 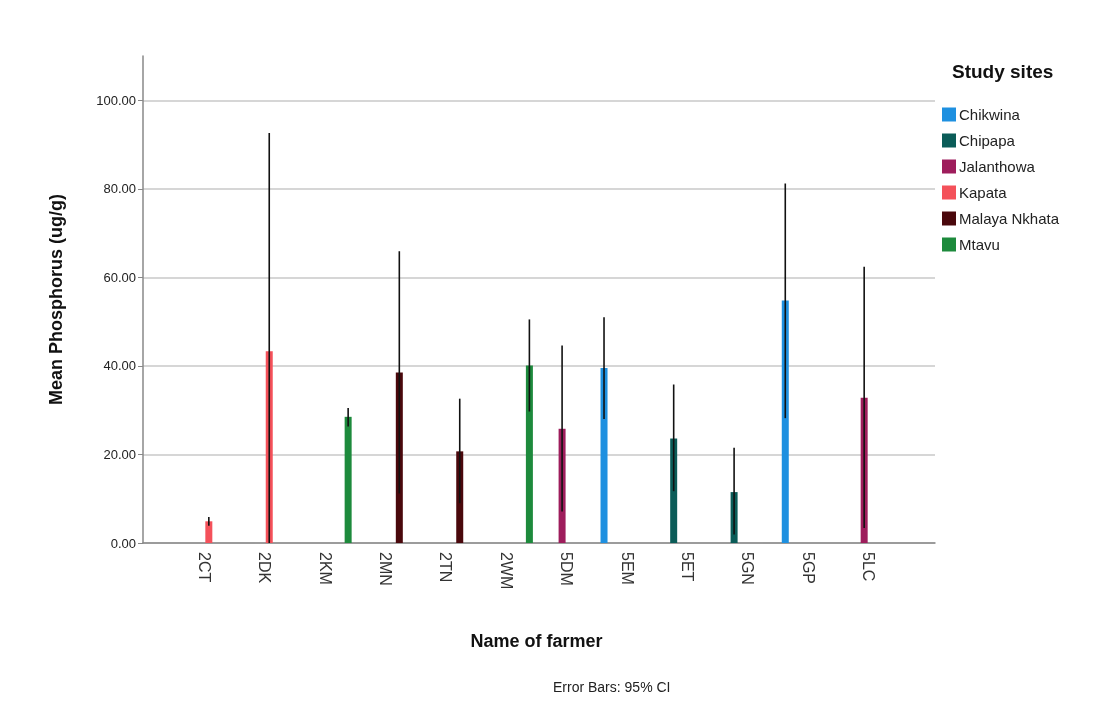 What do you see at coordinates (869, 567) in the screenshot?
I see `x-tick-label: 5LC` at bounding box center [869, 567].